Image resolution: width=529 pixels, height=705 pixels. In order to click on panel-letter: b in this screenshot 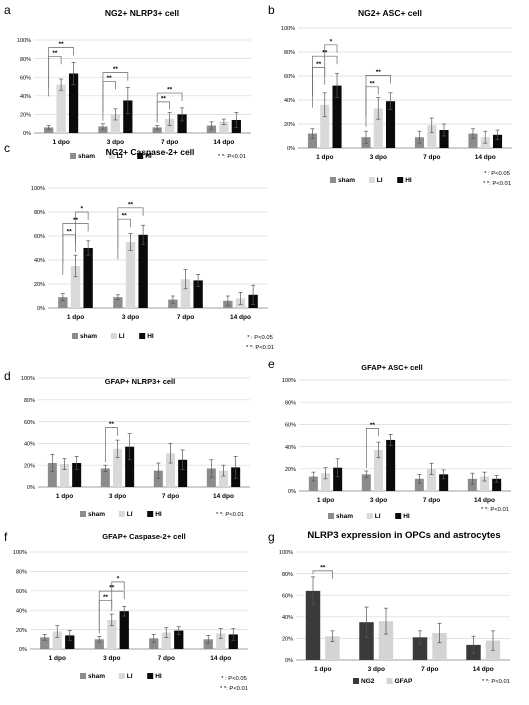, I will do `click(271, 10)`.